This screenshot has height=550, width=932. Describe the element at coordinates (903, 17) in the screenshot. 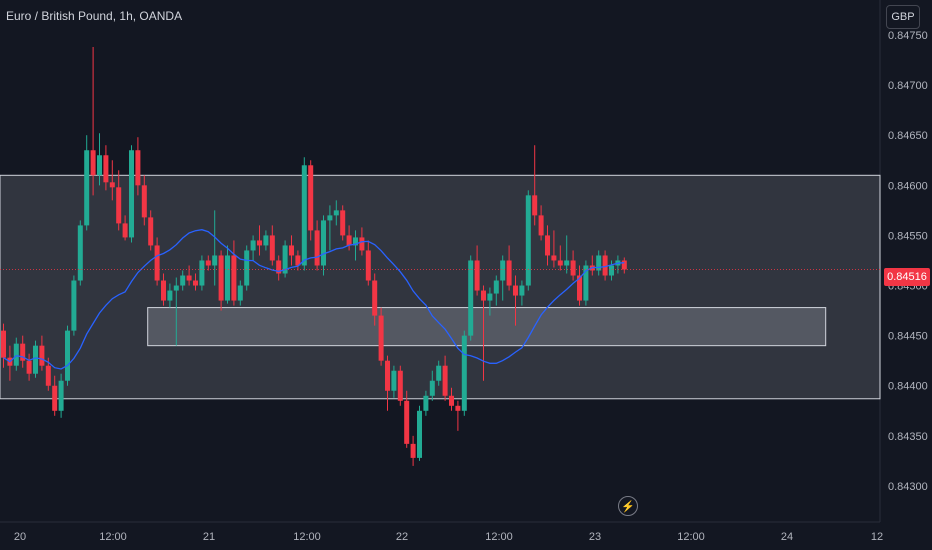

I see `currency-button: GBP` at that location.